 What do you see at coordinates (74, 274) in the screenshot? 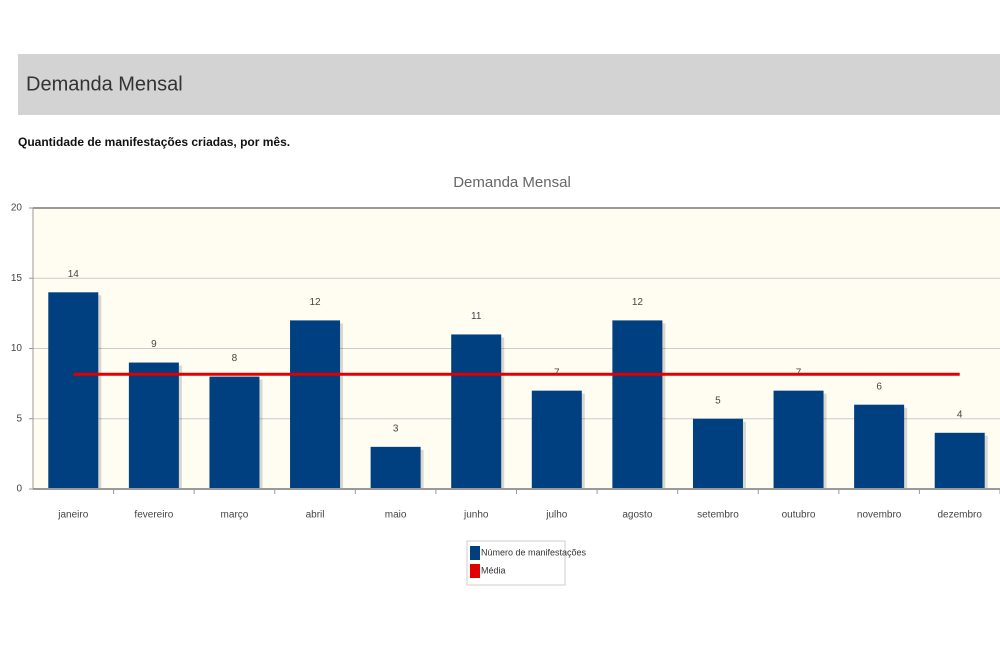
I see `data-label: 14` at bounding box center [74, 274].